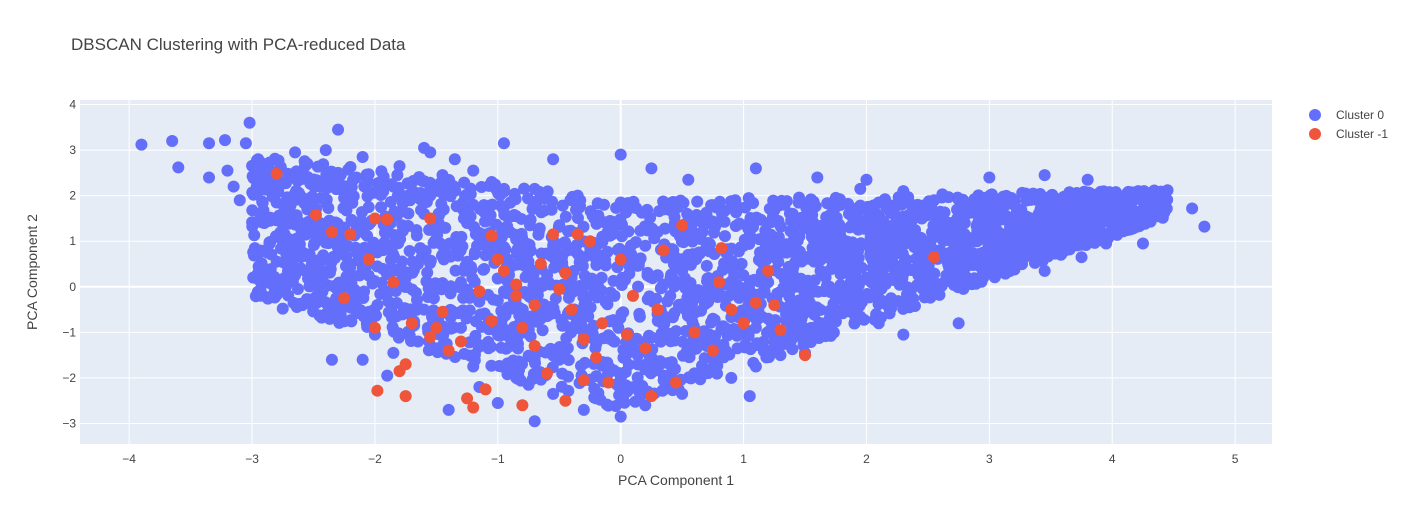 The height and width of the screenshot is (525, 1413). Describe the element at coordinates (72, 105) in the screenshot. I see `y-tick-label: 4` at that location.